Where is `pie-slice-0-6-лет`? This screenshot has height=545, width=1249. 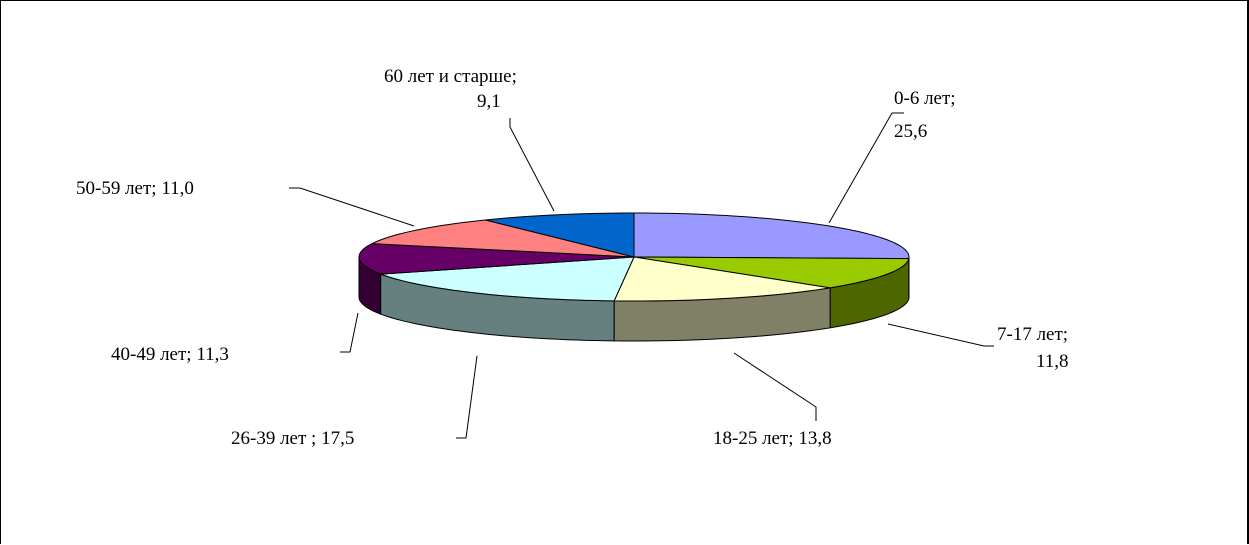
pie-slice-0-6-лет is located at coordinates (771, 236).